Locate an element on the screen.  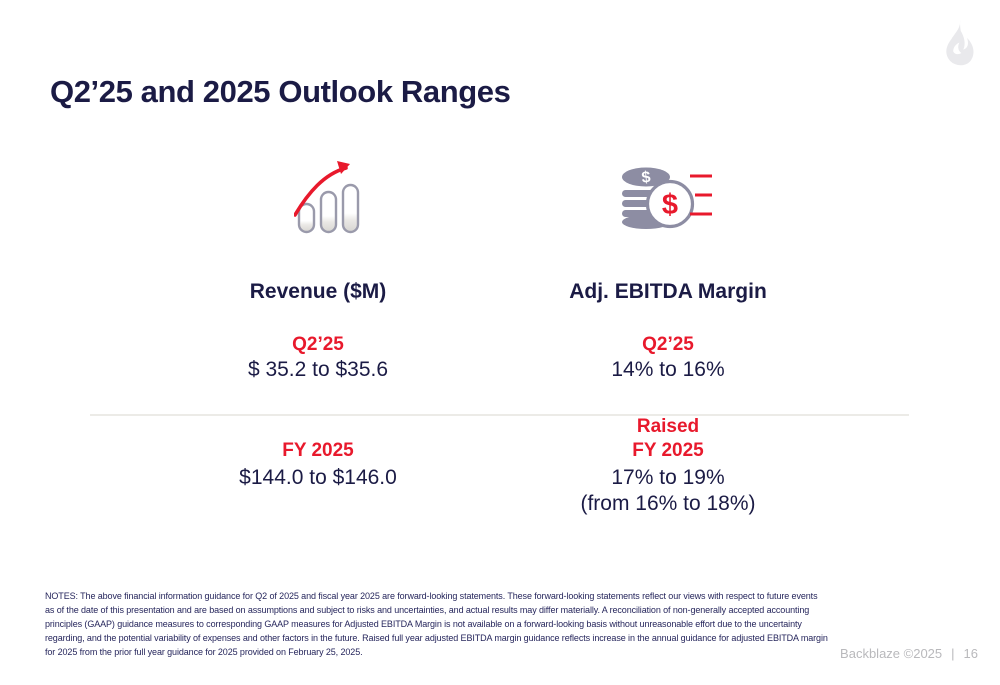
revenue-fy-label: FY 2025 is located at coordinates (318, 450).